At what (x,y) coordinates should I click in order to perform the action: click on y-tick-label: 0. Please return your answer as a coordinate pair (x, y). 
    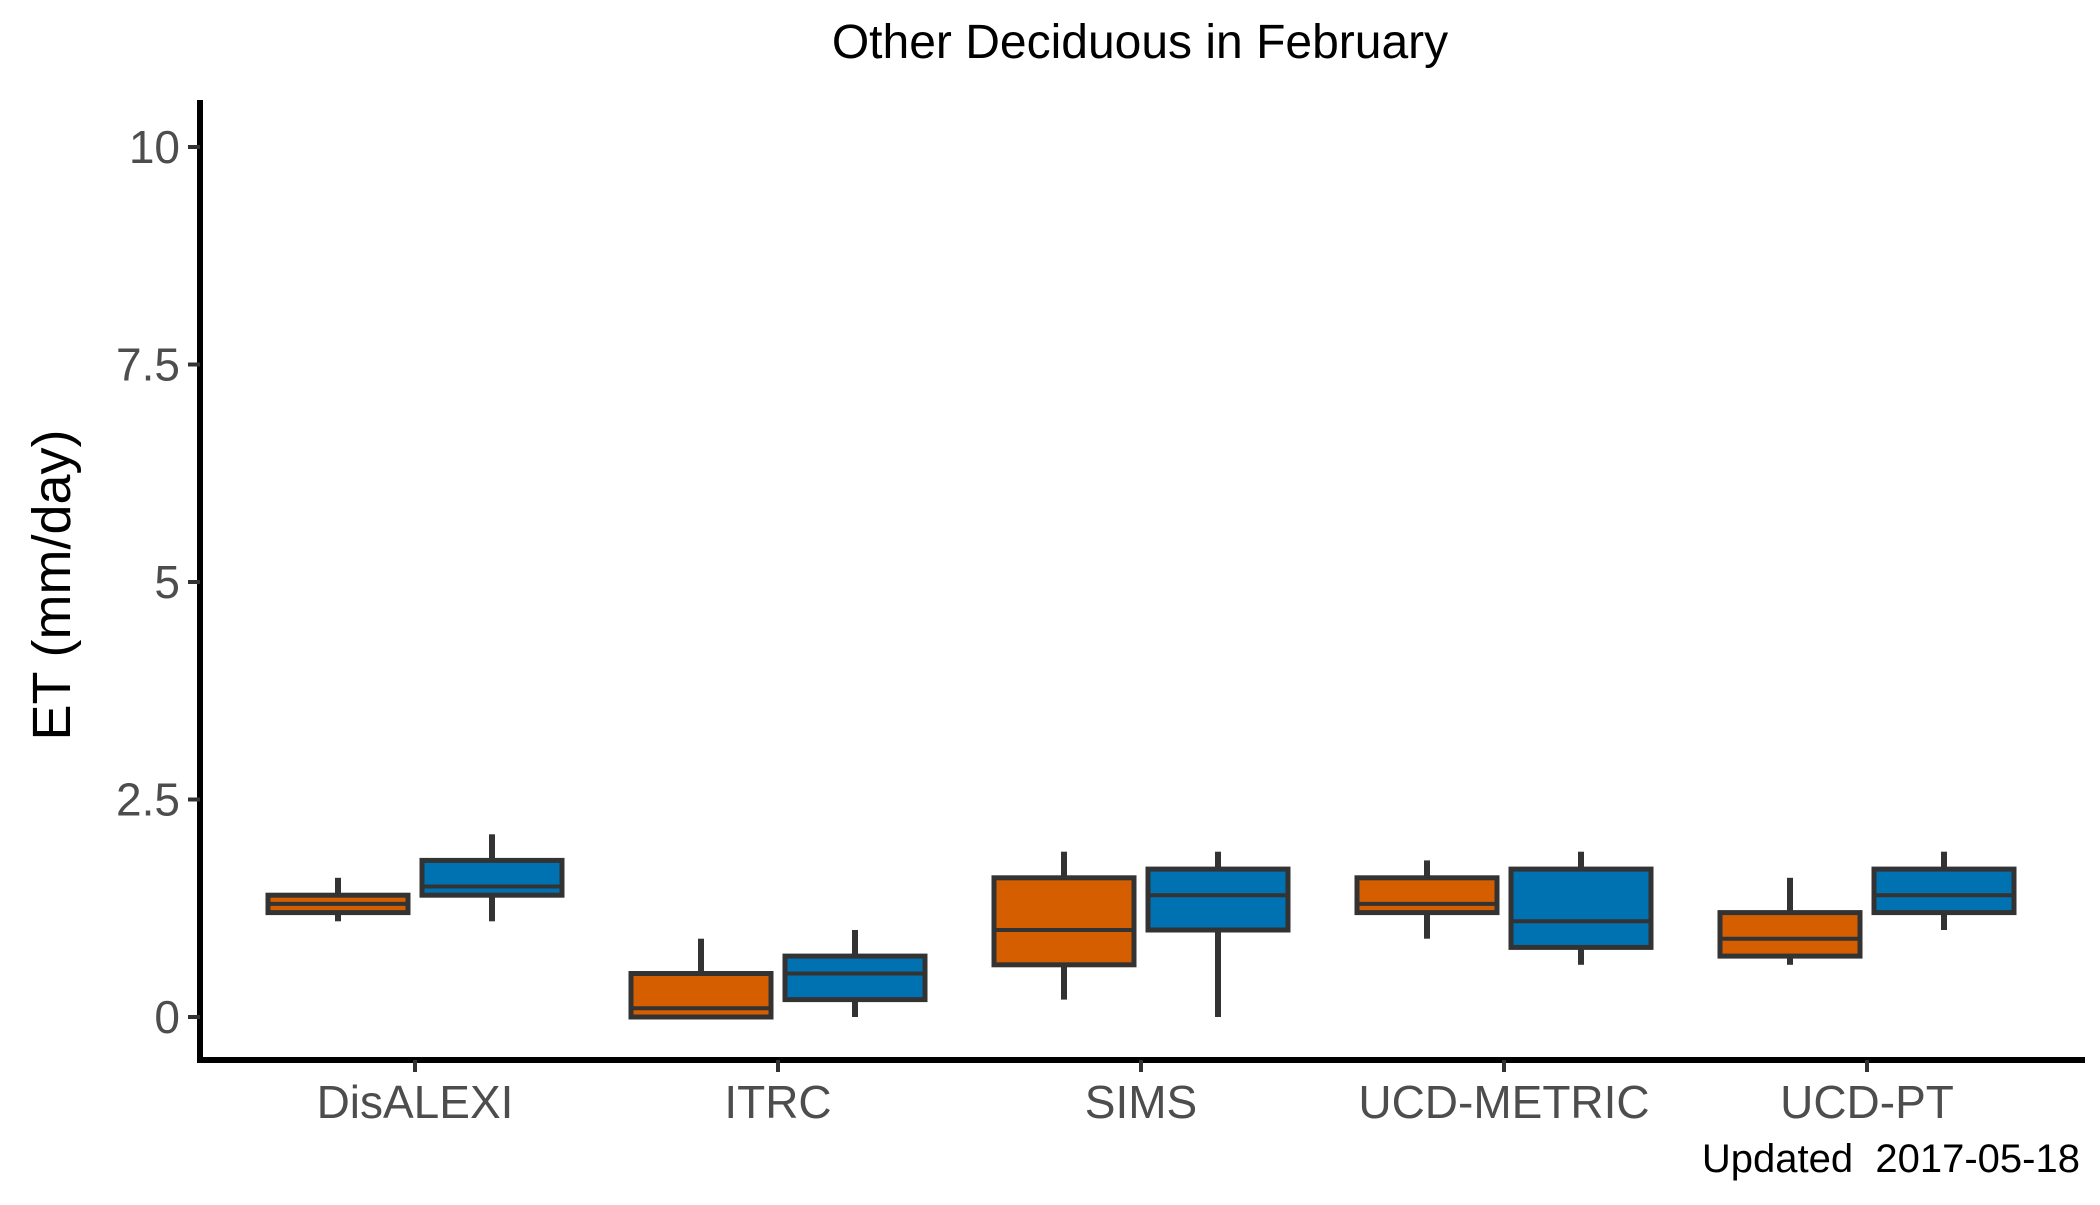
    Looking at the image, I should click on (167, 1017).